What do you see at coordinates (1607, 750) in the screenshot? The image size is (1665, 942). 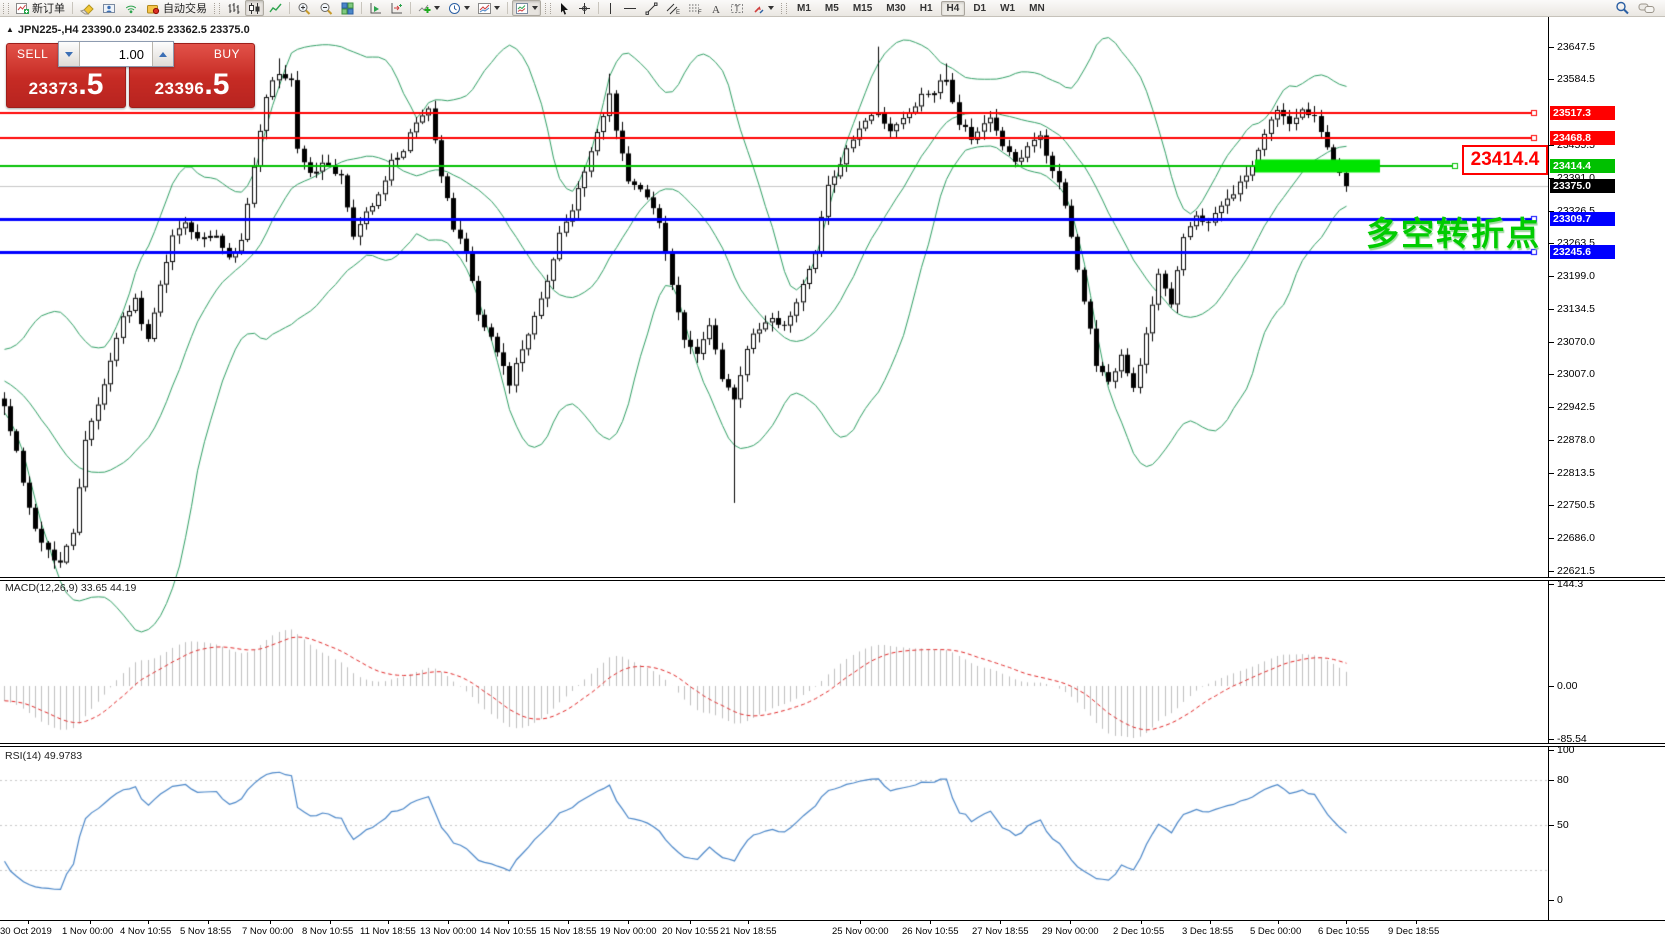 I see `rsi-axis-label: 100` at bounding box center [1607, 750].